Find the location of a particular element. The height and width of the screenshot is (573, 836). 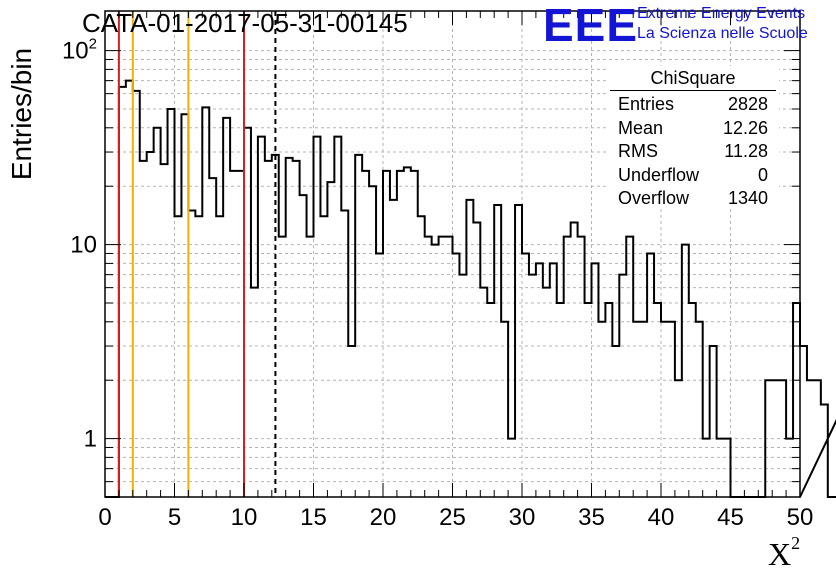

x-tick-label: 35 is located at coordinates (591, 517).